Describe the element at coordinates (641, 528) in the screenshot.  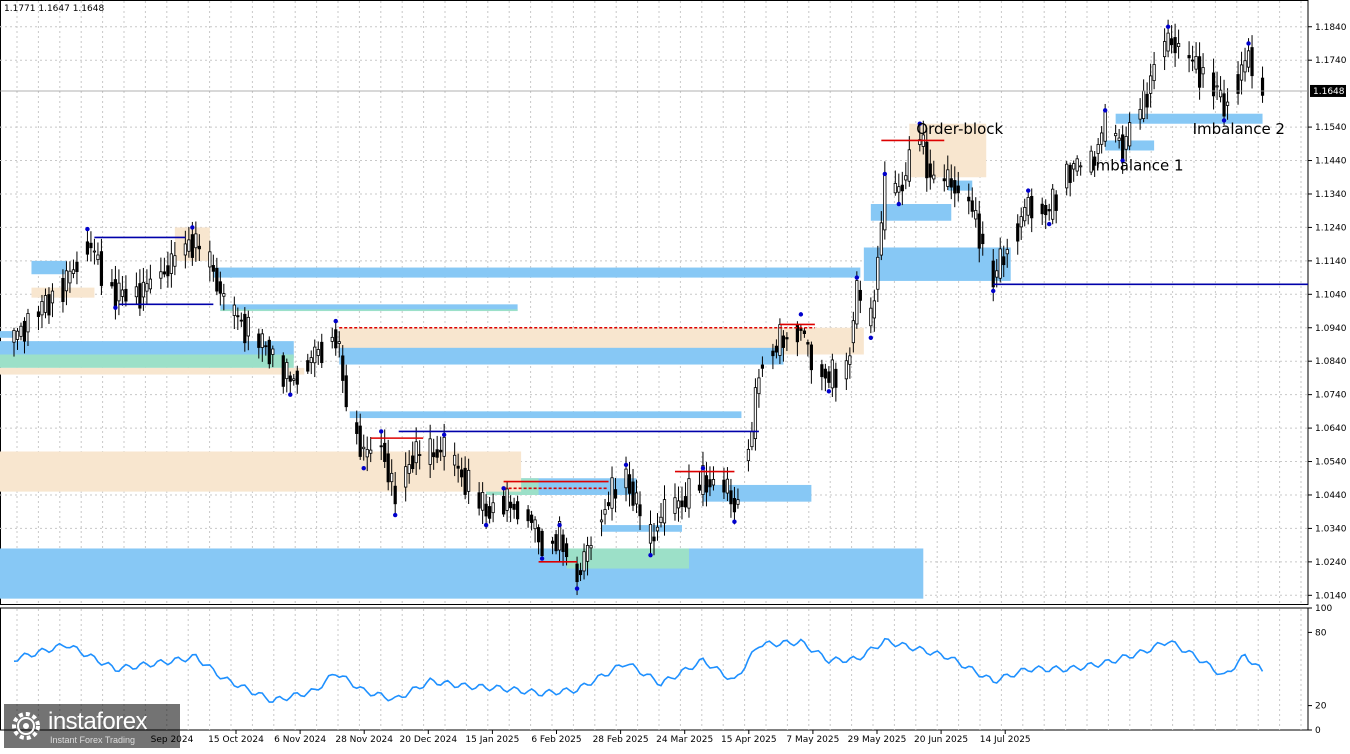
I see `zone-blue` at that location.